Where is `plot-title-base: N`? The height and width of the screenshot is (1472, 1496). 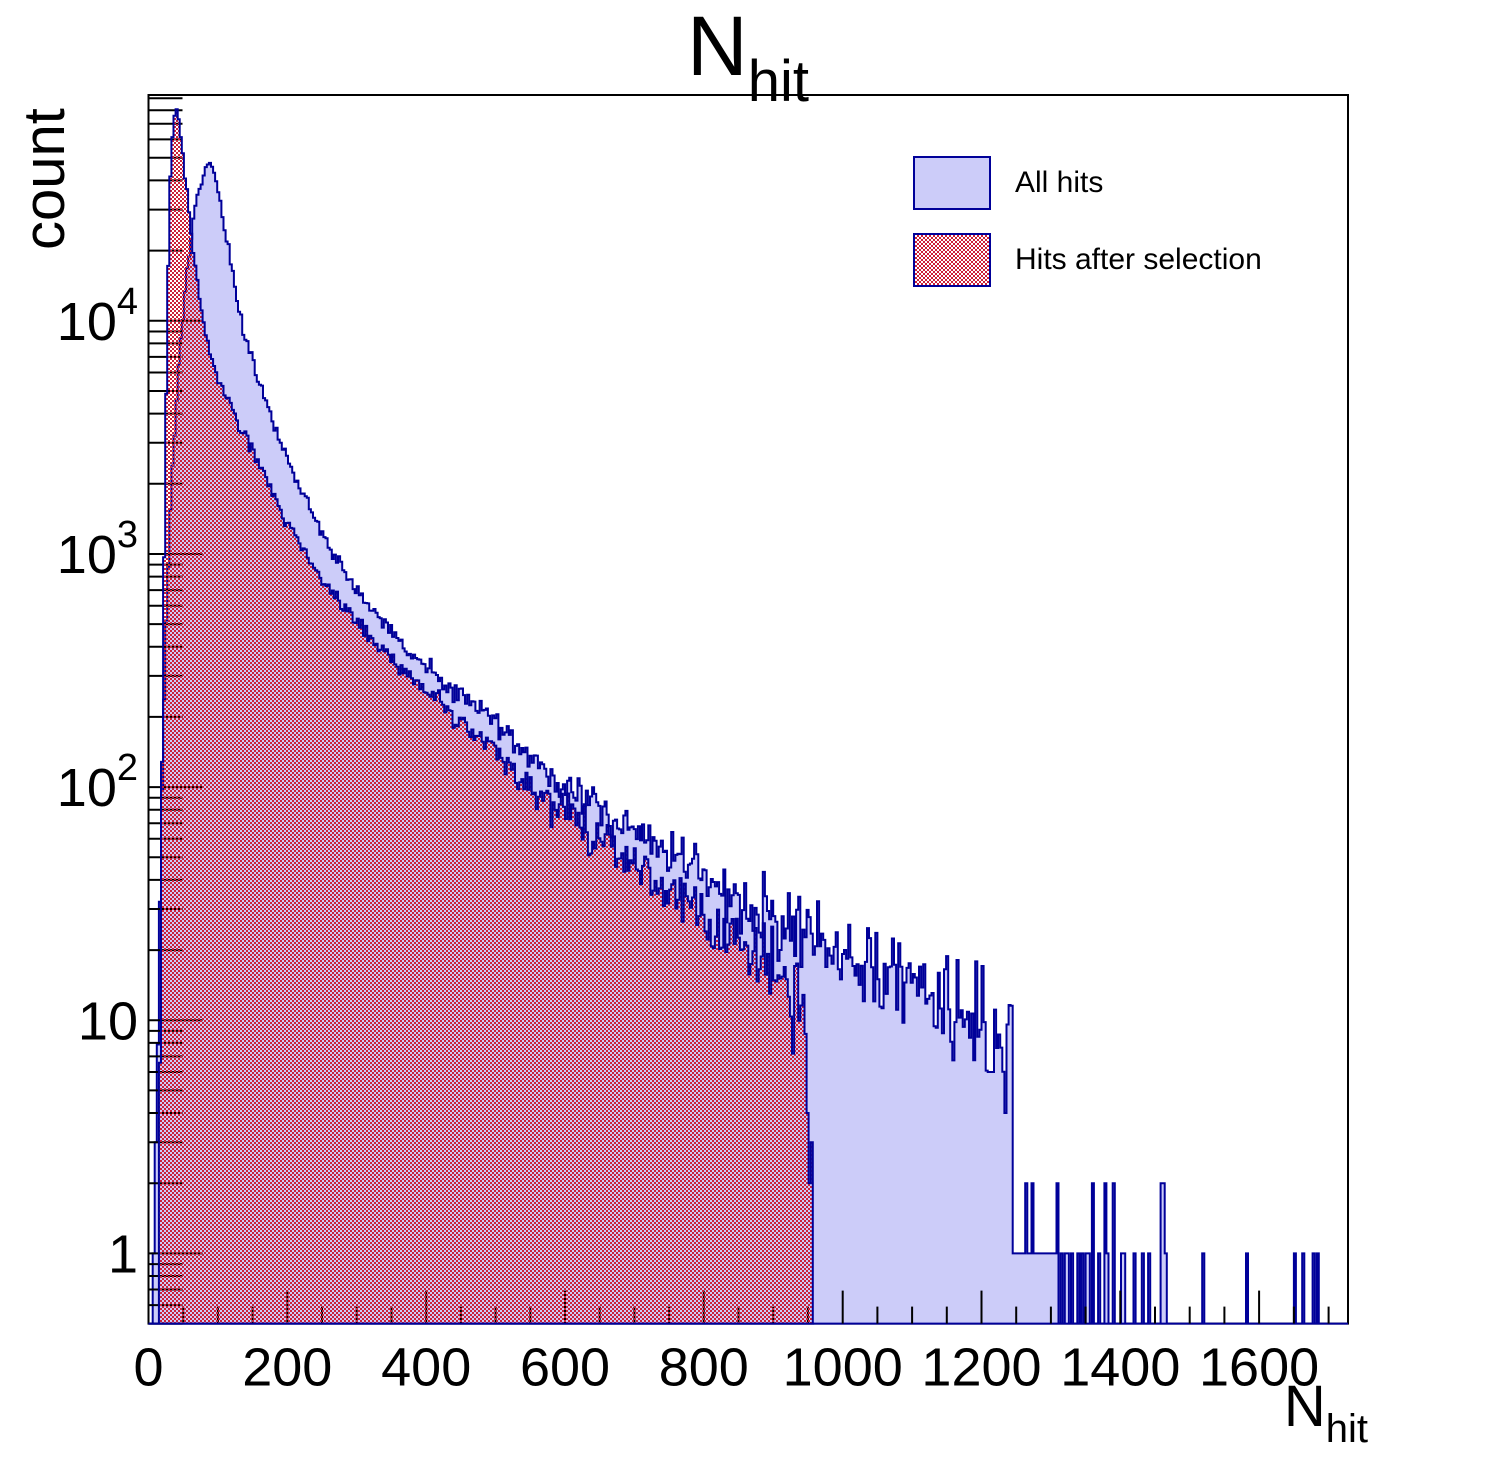
plot-title-base: N is located at coordinates (717, 46).